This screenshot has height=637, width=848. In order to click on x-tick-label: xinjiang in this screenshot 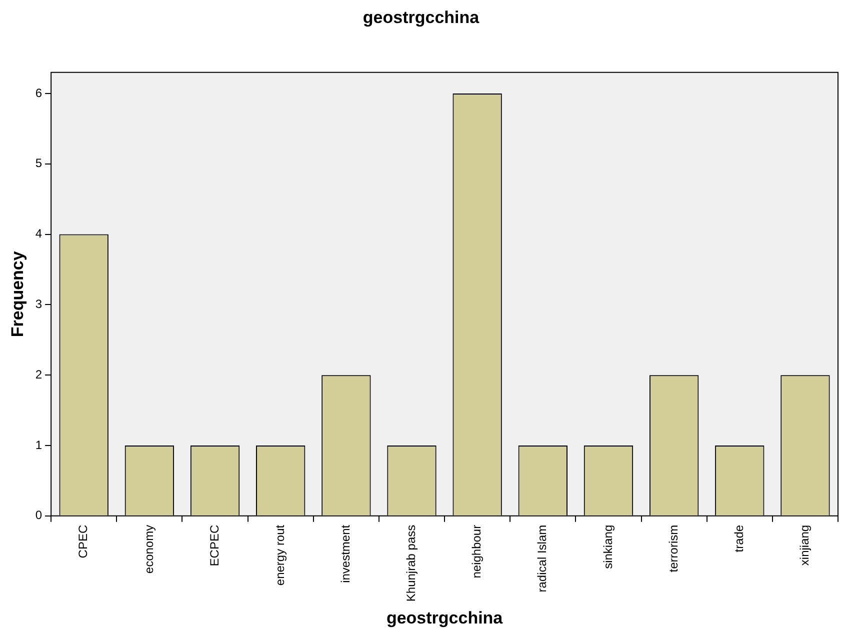, I will do `click(805, 545)`.